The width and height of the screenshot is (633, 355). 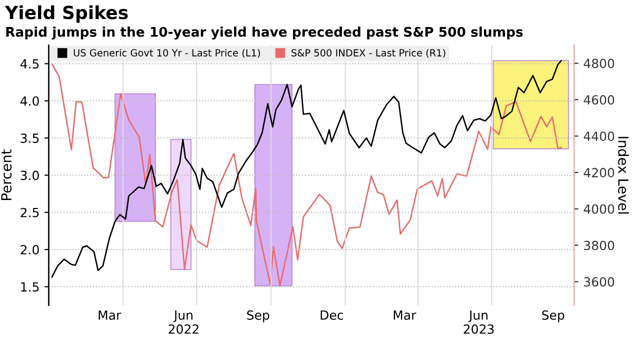 What do you see at coordinates (30, 287) in the screenshot?
I see `y-tick-label: 1.5` at bounding box center [30, 287].